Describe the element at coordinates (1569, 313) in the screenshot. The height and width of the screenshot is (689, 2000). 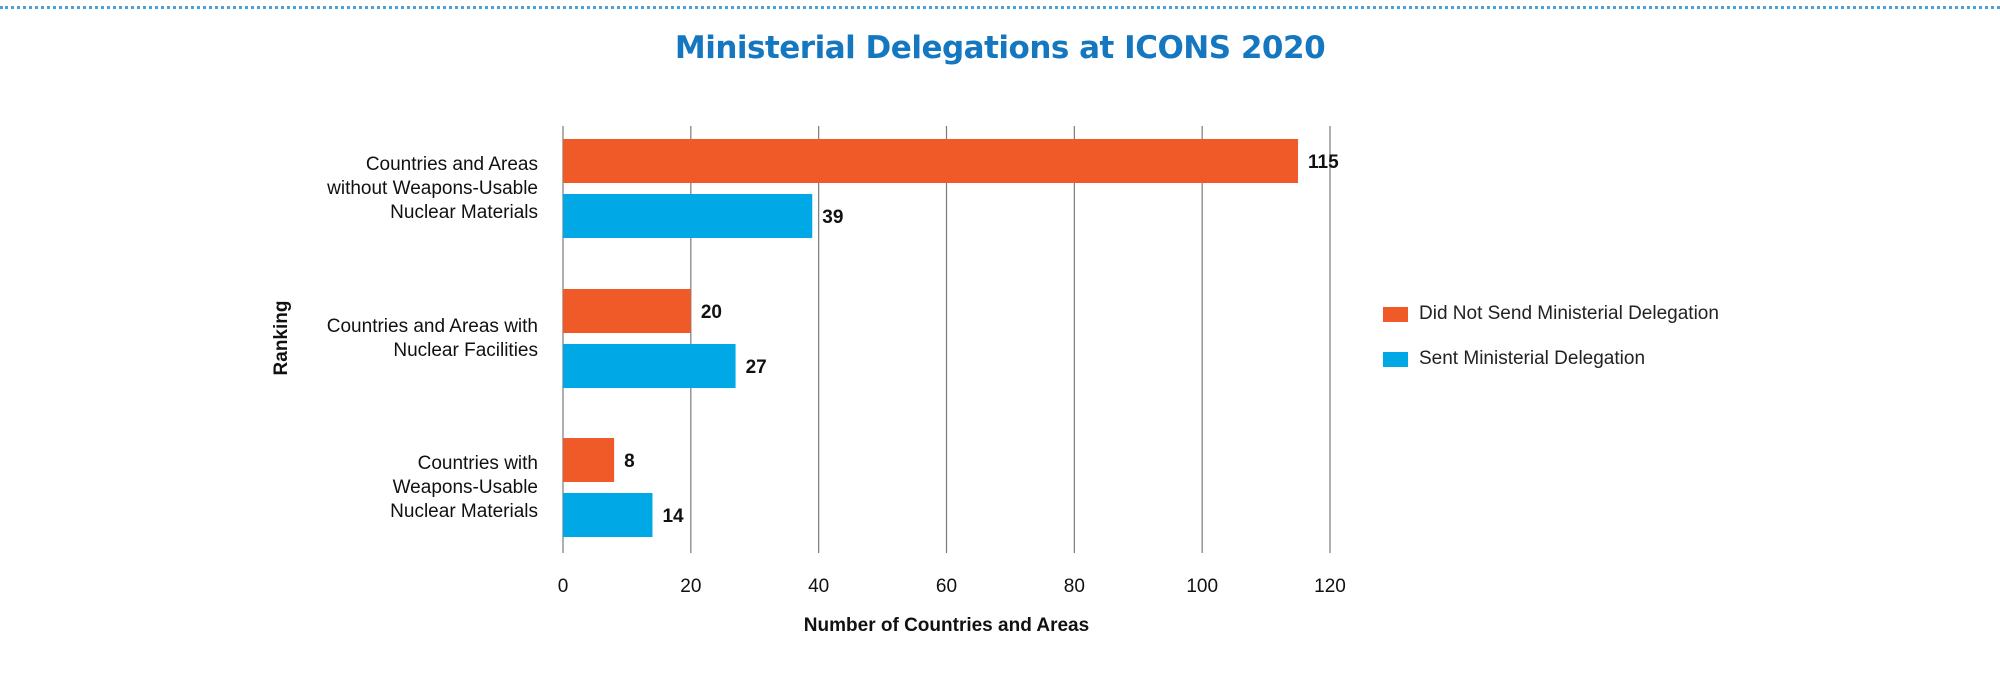
I see `legend-label: Did Not Send Ministerial Delegation` at that location.